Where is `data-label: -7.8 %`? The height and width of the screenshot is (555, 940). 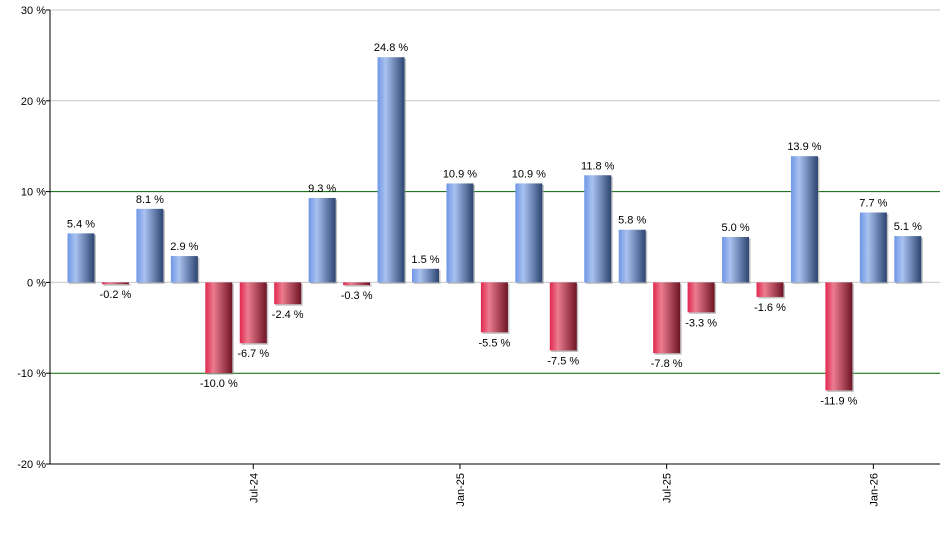 data-label: -7.8 % is located at coordinates (667, 364).